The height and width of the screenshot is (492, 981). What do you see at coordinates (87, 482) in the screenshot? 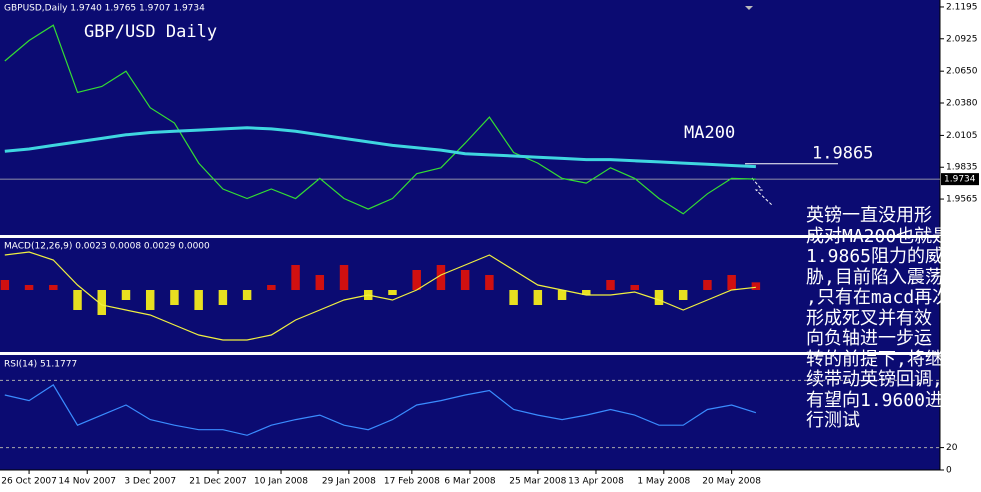
I see `x-tick-label: 14 Nov 2007` at bounding box center [87, 482].